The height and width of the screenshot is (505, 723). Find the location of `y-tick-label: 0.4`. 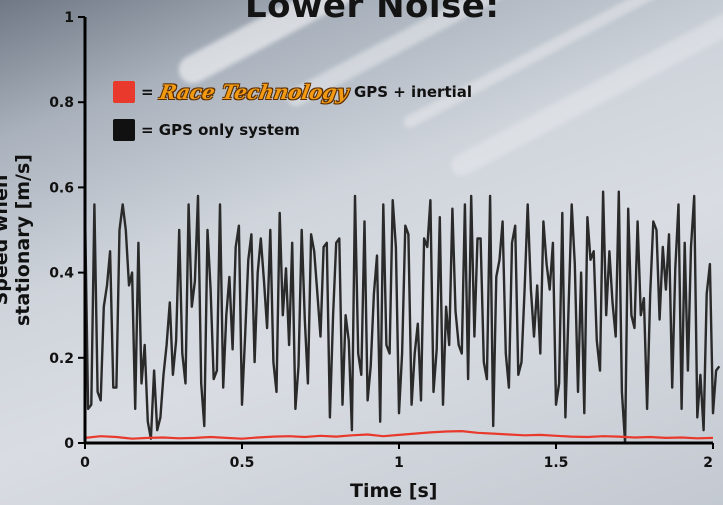

y-tick-label: 0.4 is located at coordinates (61, 274).